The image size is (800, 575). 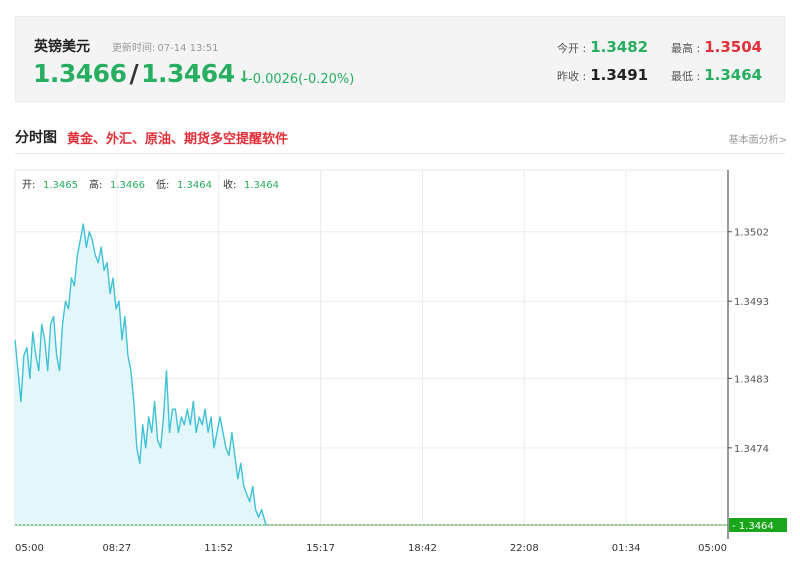 What do you see at coordinates (116, 548) in the screenshot?
I see `x-tick-label: 08:27` at bounding box center [116, 548].